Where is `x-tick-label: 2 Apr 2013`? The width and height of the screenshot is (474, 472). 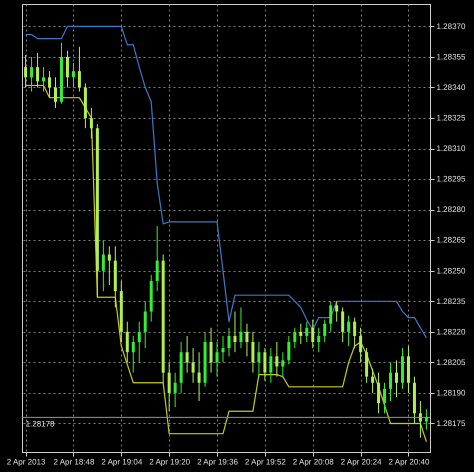 x-tick-label: 2 Apr 2013 is located at coordinates (26, 462).